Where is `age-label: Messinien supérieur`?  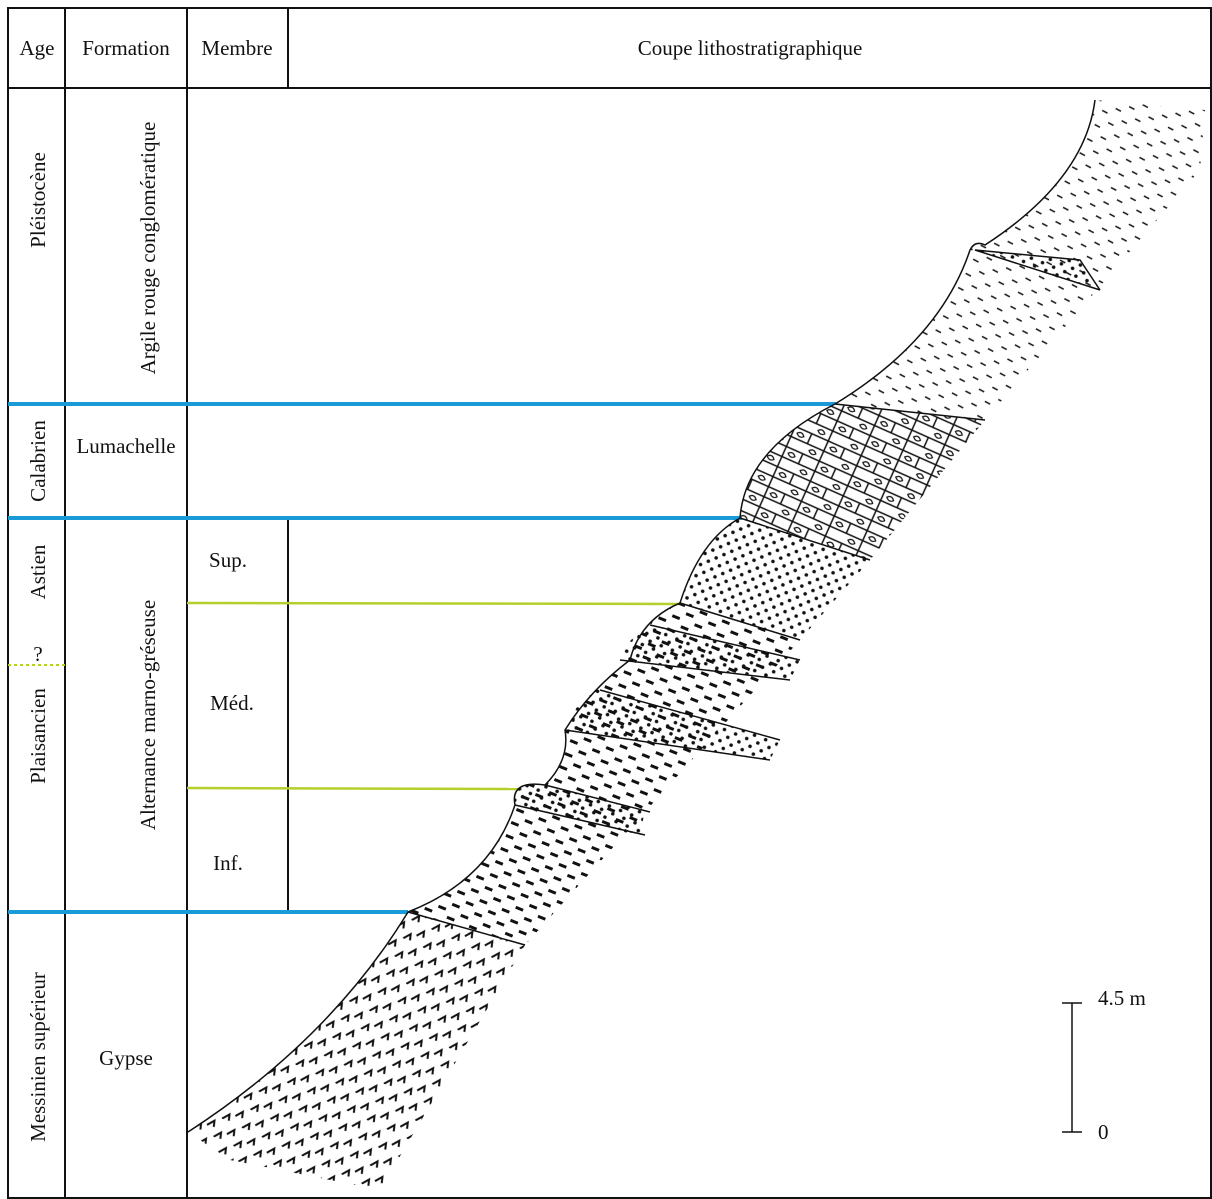 age-label: Messinien supérieur is located at coordinates (38, 1057).